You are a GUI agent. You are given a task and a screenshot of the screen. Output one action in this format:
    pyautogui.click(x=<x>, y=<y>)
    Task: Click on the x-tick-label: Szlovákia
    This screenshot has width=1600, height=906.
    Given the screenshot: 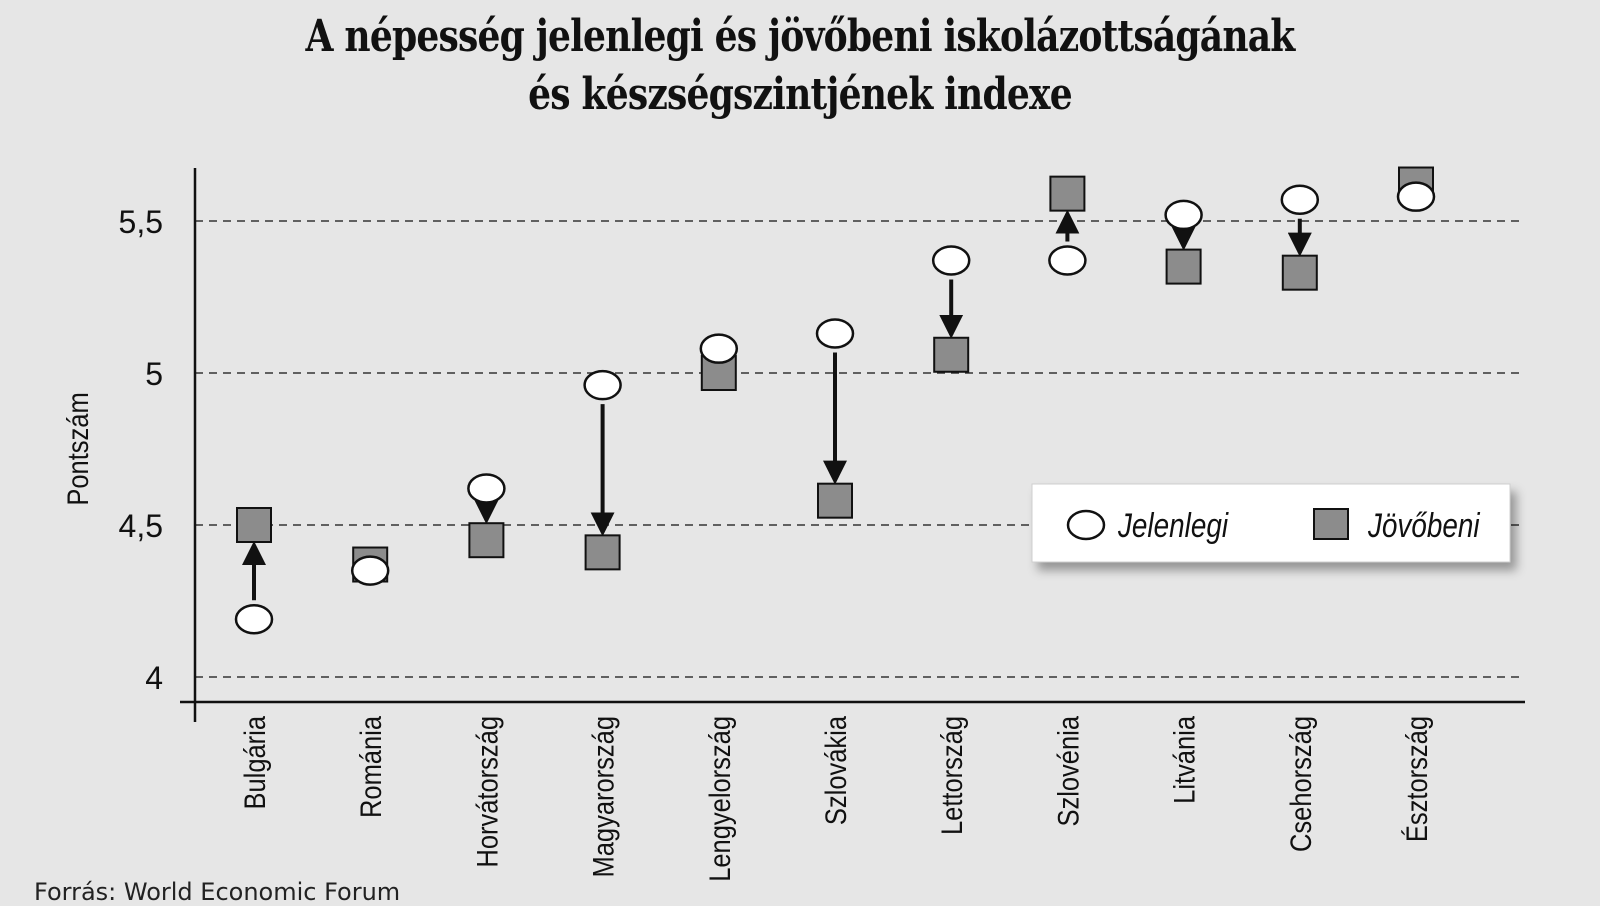 What is the action you would take?
    pyautogui.click(x=835, y=771)
    